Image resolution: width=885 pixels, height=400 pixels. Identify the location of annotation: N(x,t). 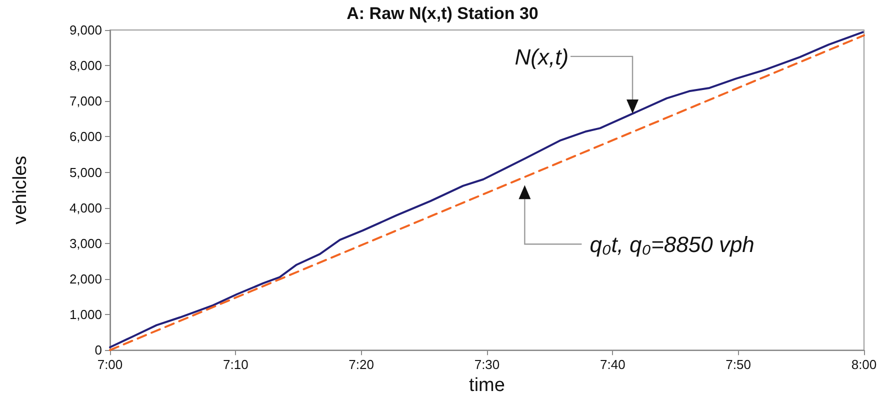
(541, 57).